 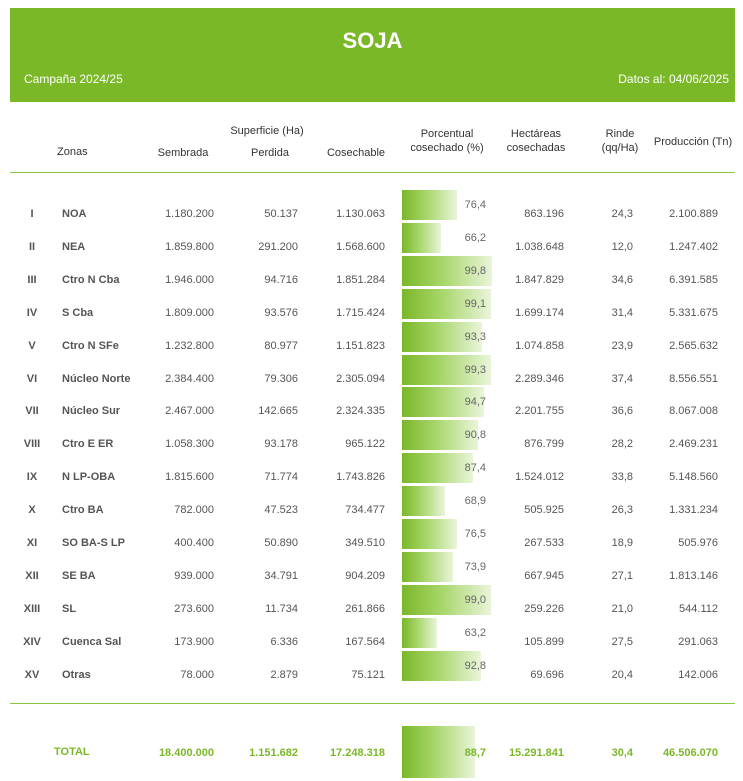 What do you see at coordinates (91, 280) in the screenshot?
I see `zone-name: Ctro N Cba` at bounding box center [91, 280].